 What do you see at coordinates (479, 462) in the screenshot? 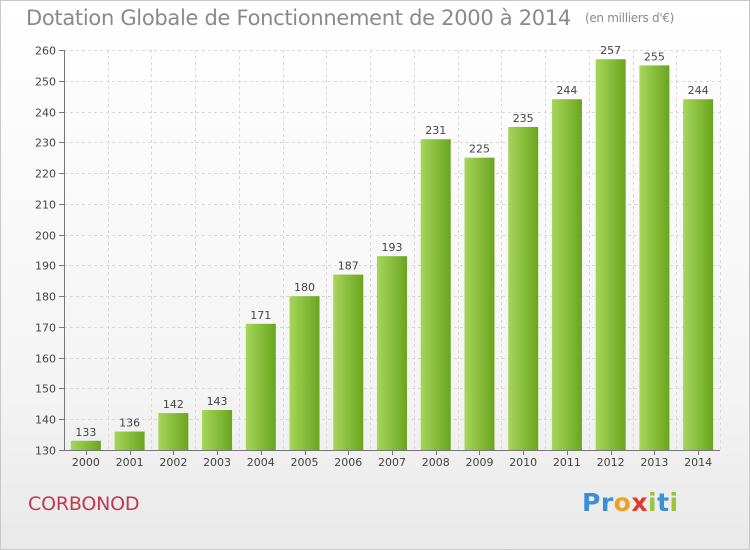
I see `x-tick-label: 2009` at bounding box center [479, 462].